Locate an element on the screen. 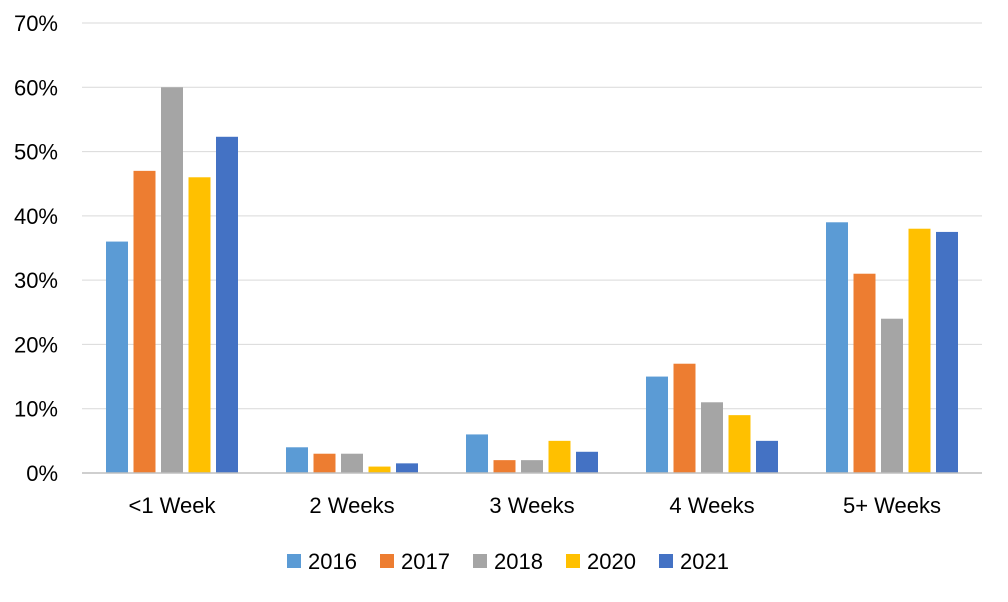  y-tick-label: 40% is located at coordinates (36, 216).